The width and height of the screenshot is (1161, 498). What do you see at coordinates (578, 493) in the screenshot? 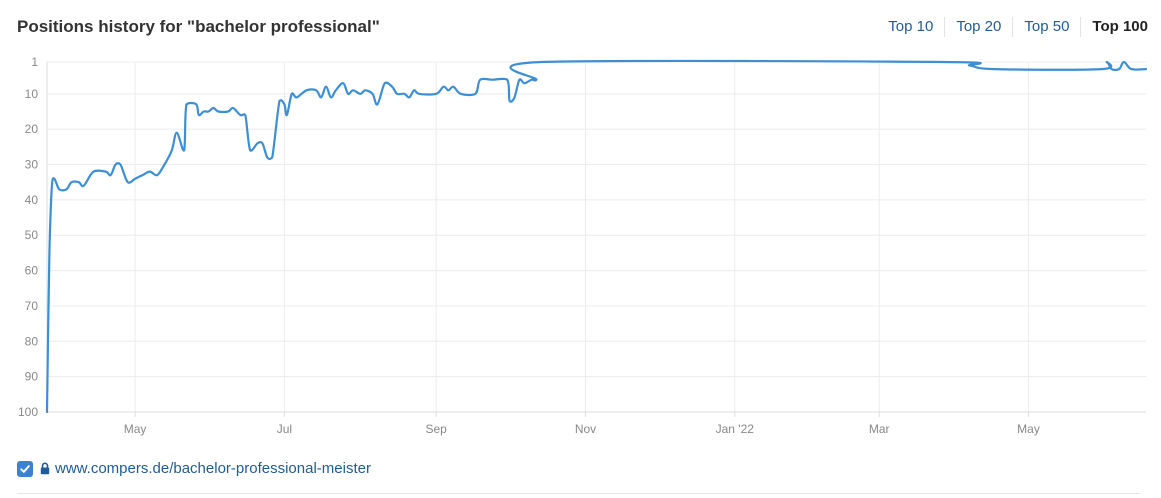
I see `divider` at bounding box center [578, 493].